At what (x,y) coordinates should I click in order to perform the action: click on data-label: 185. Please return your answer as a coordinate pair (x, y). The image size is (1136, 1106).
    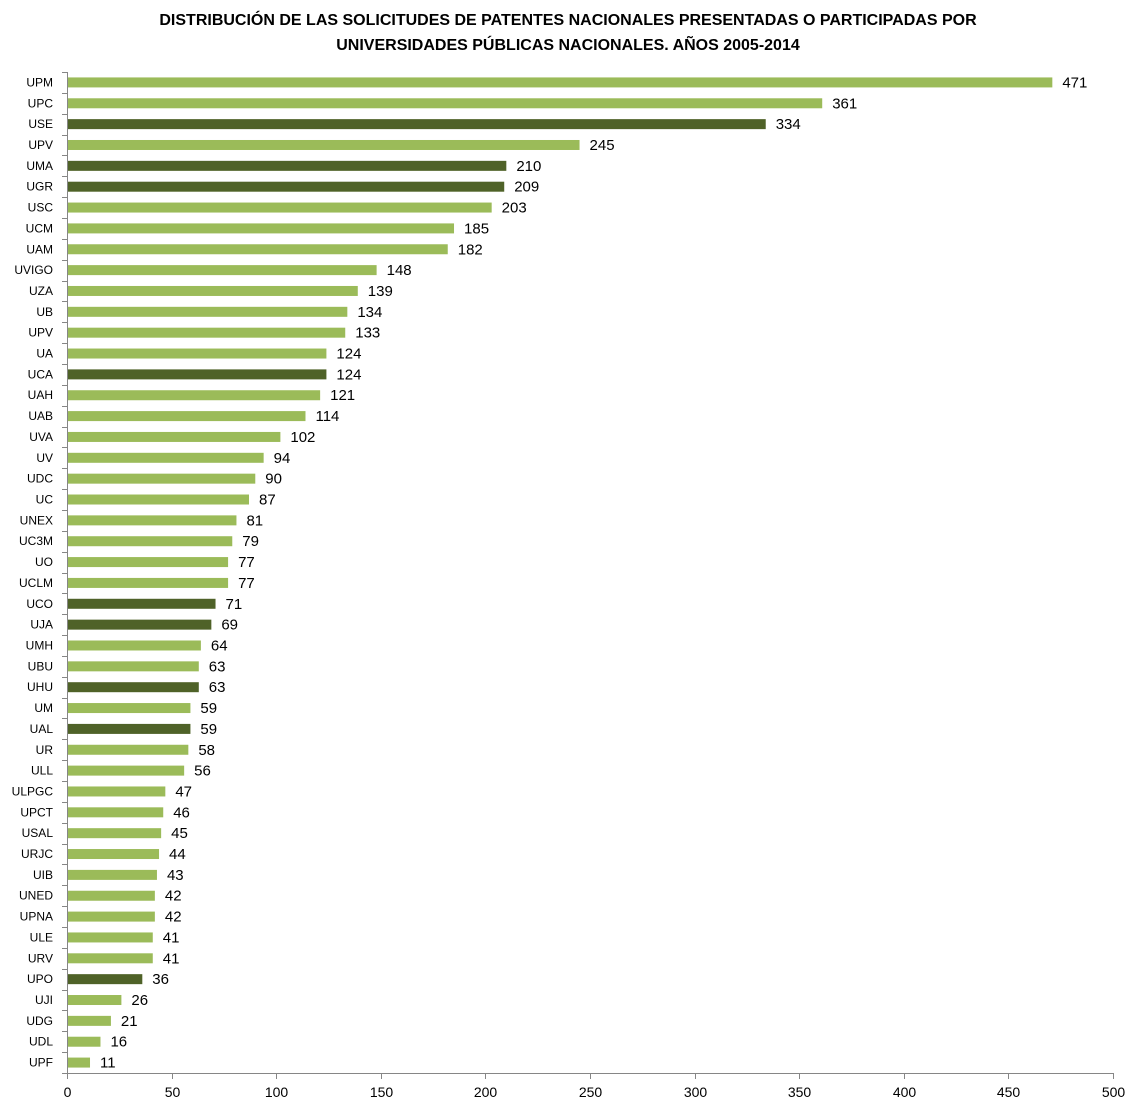
    Looking at the image, I should click on (476, 228).